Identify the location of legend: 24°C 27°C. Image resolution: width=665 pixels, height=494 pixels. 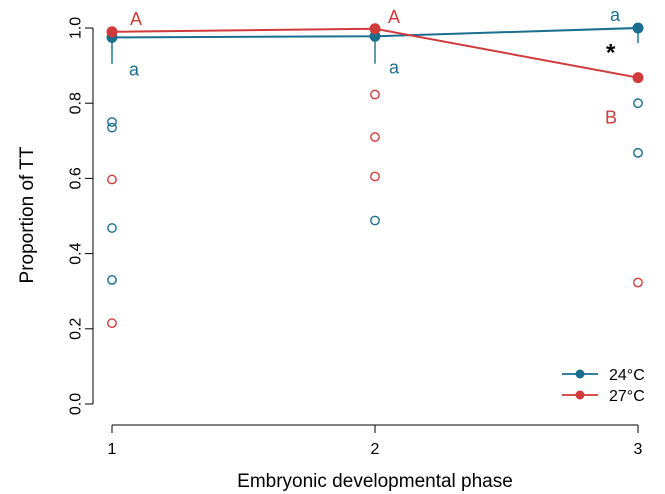
(603, 386).